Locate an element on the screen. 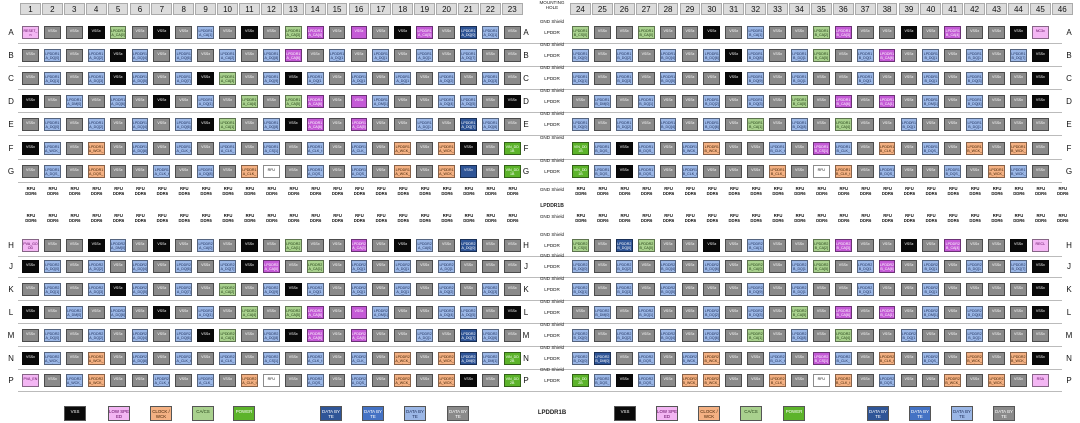 This screenshot has height=423, width=1080. pin-K-40: LPDDR2B_DQ[15] is located at coordinates (931, 289).